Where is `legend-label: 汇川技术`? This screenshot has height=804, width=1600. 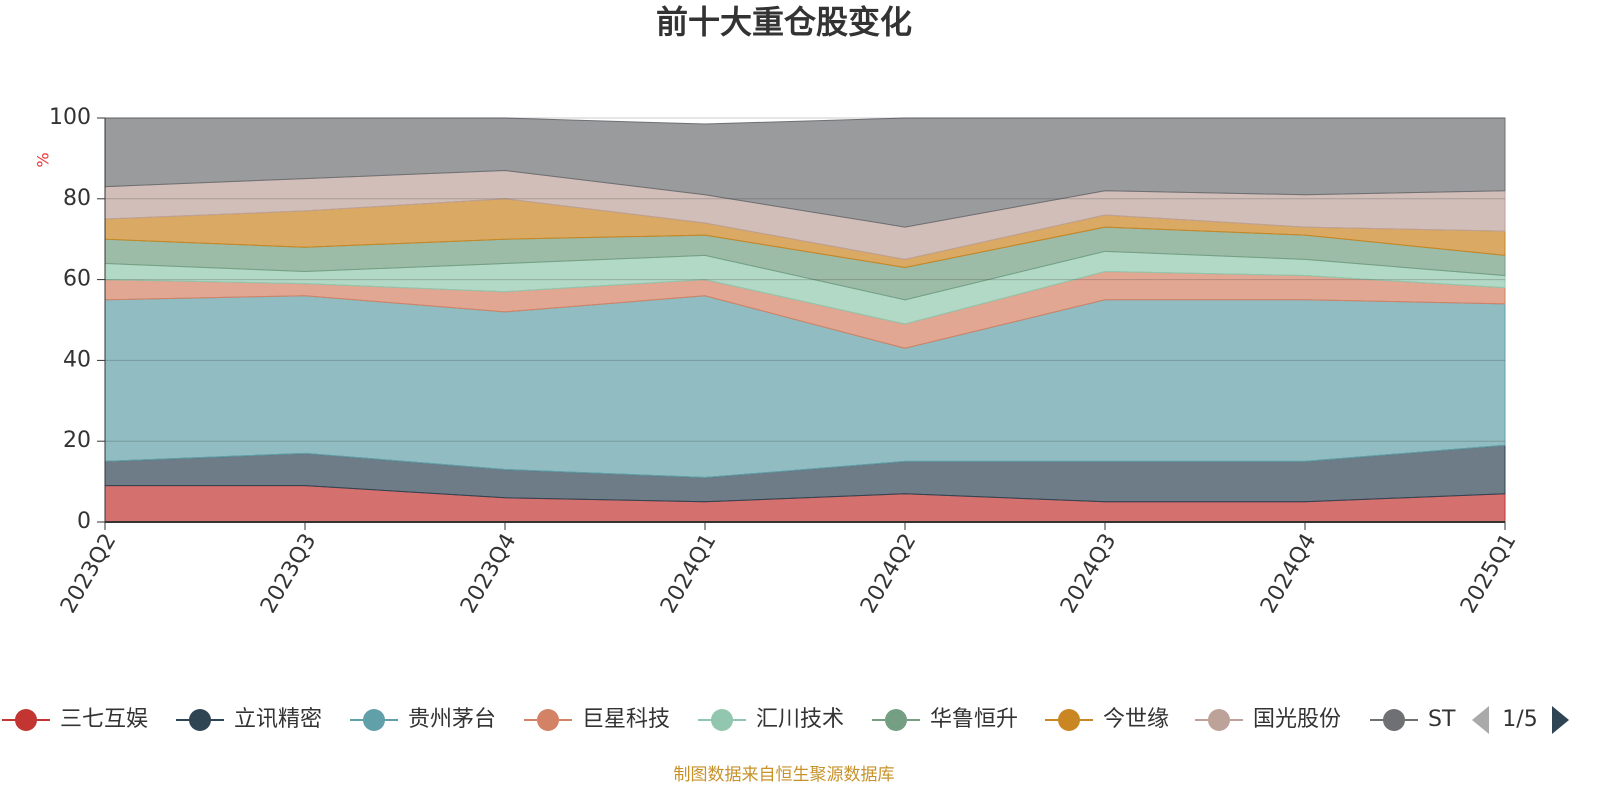
legend-label: 汇川技术 is located at coordinates (800, 719).